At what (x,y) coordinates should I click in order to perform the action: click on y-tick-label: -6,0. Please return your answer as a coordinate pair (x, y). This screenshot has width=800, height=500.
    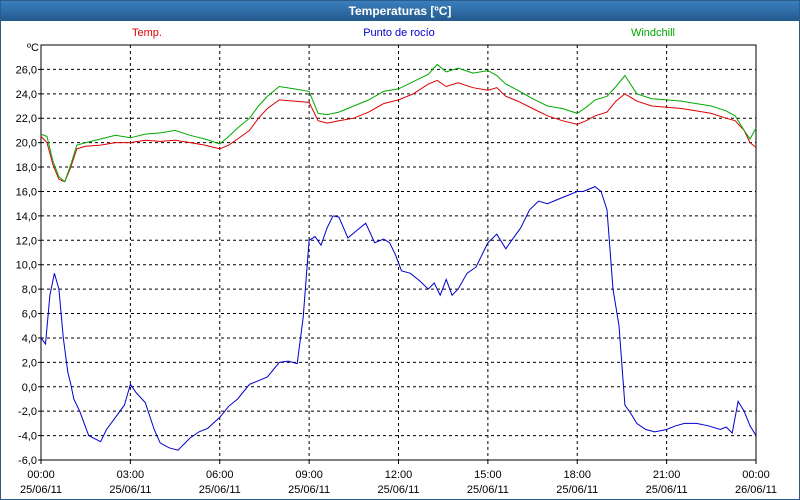
    Looking at the image, I should click on (27, 461).